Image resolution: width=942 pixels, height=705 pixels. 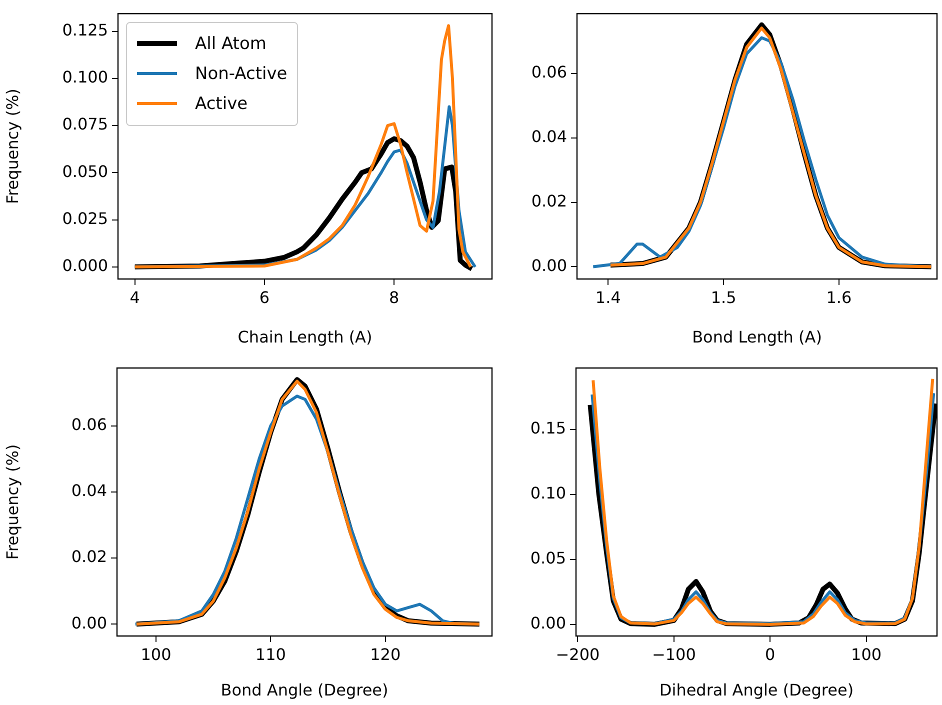 What do you see at coordinates (135, 297) in the screenshot?
I see `x-tick-label: 4` at bounding box center [135, 297].